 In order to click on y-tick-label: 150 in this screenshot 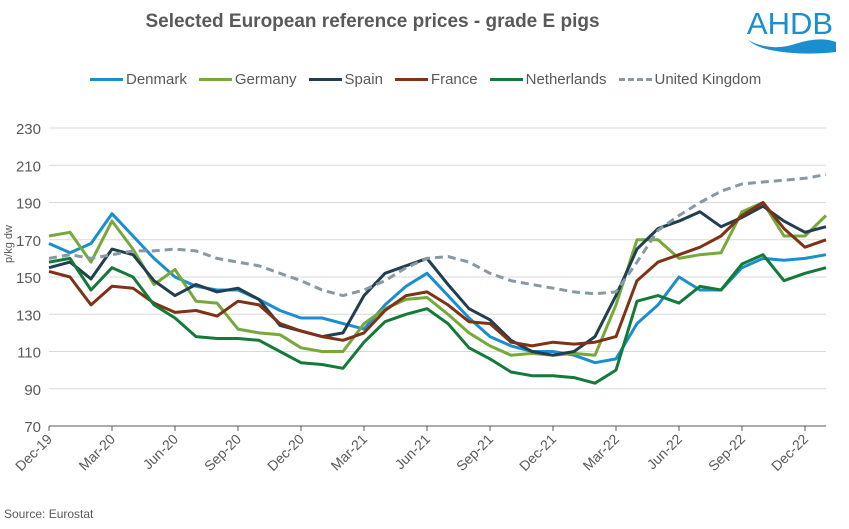, I will do `click(28, 278)`.